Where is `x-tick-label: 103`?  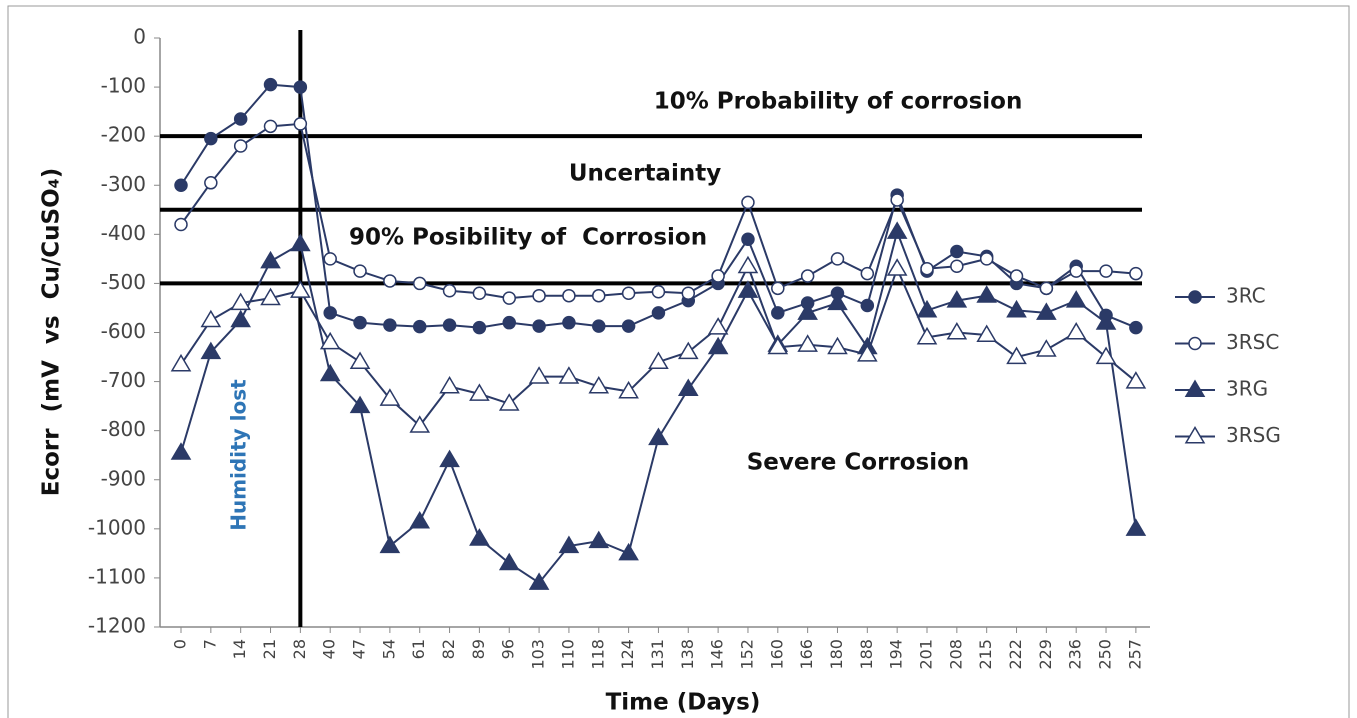
x-tick-label: 103 is located at coordinates (538, 654).